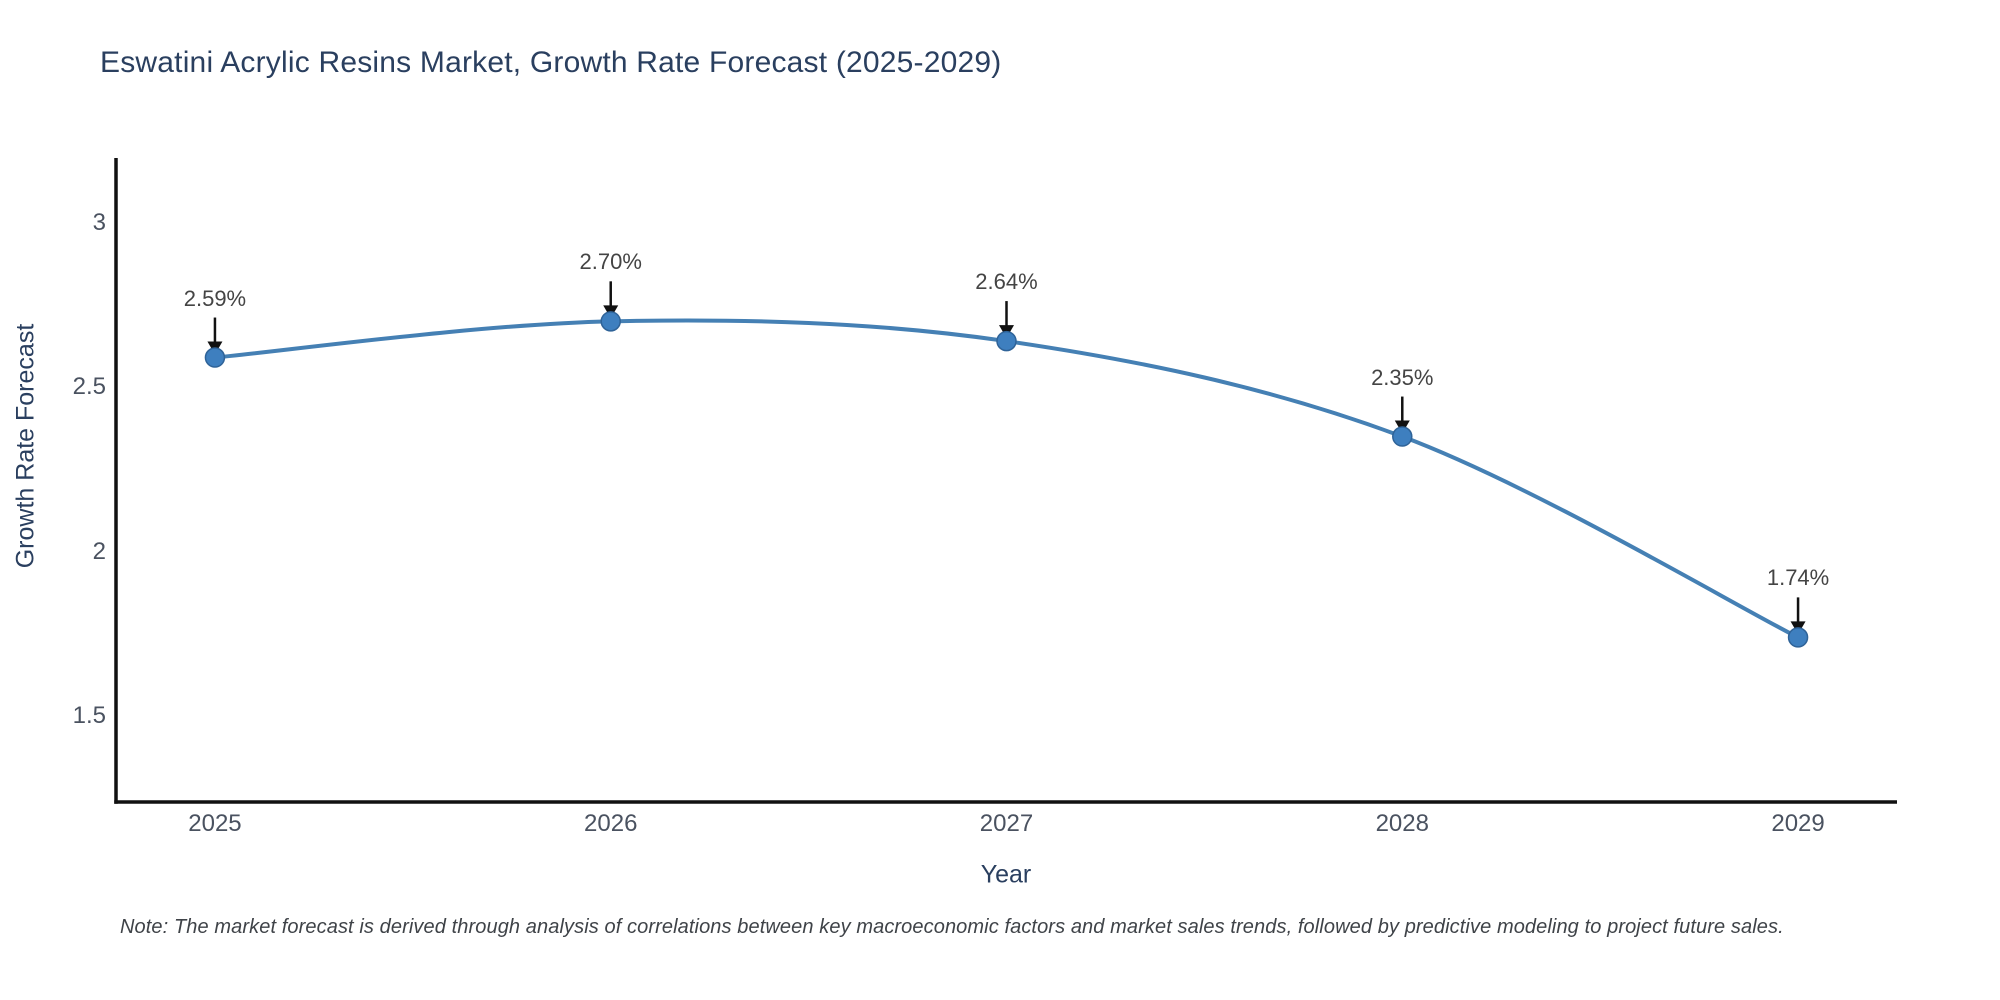 Image resolution: width=2000 pixels, height=1000 pixels. What do you see at coordinates (1006, 282) in the screenshot?
I see `data-point-label: 2.64%` at bounding box center [1006, 282].